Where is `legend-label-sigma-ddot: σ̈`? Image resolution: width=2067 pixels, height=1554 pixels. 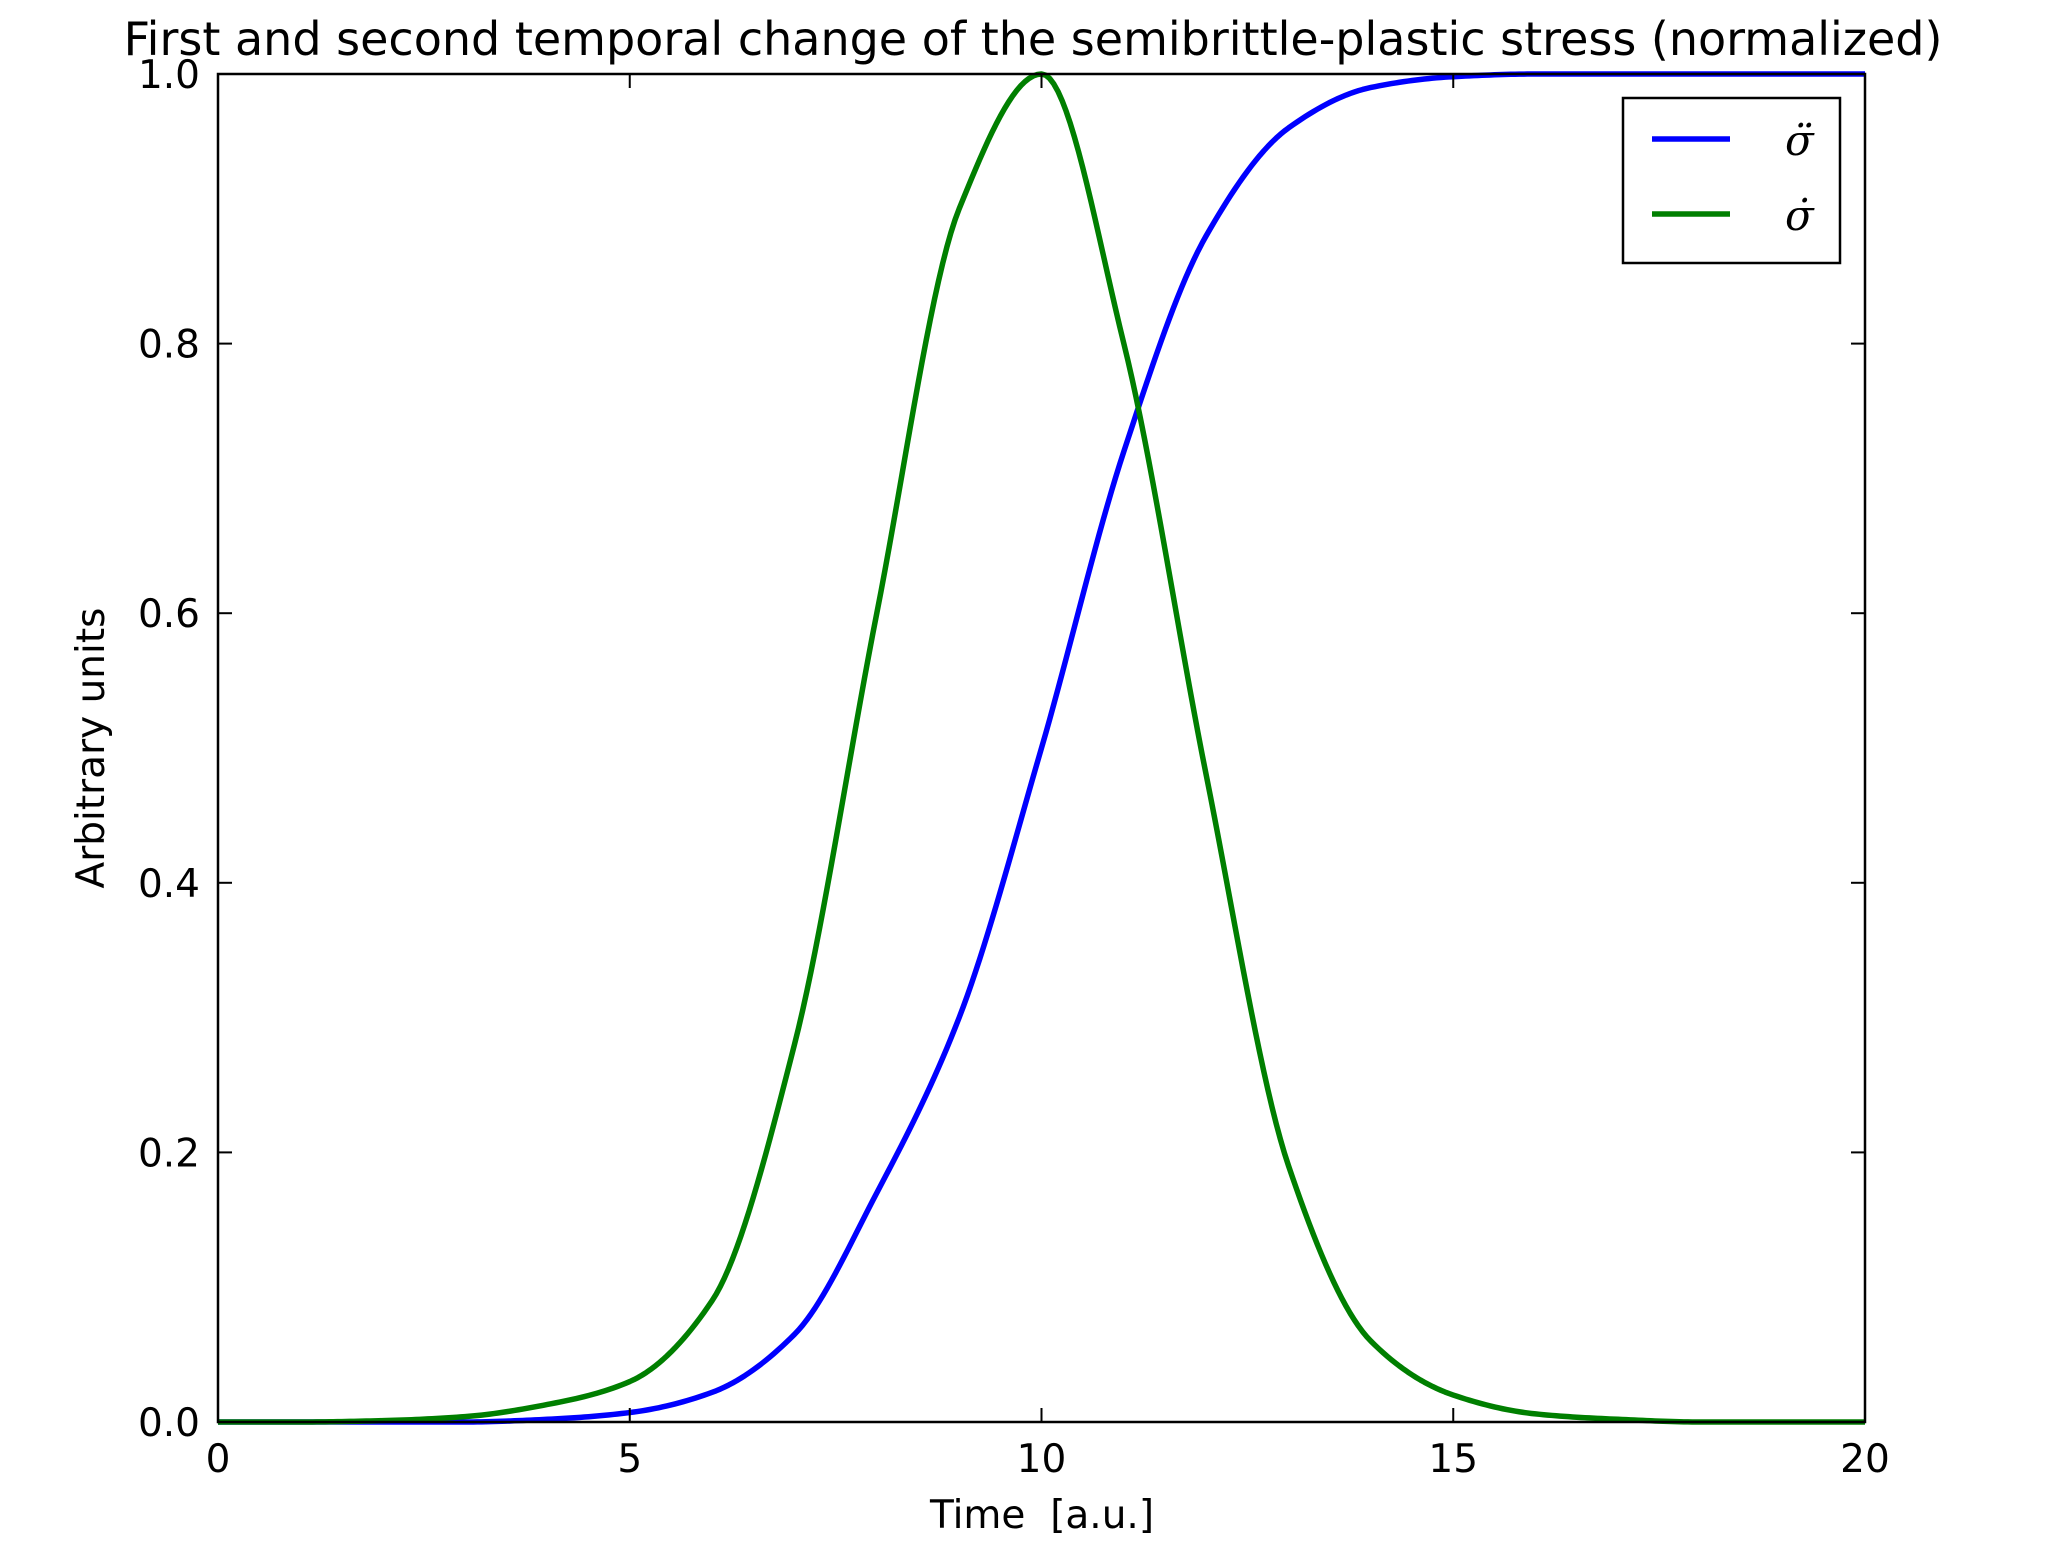
legend-label-sigma-ddot: σ̈ is located at coordinates (1800, 140).